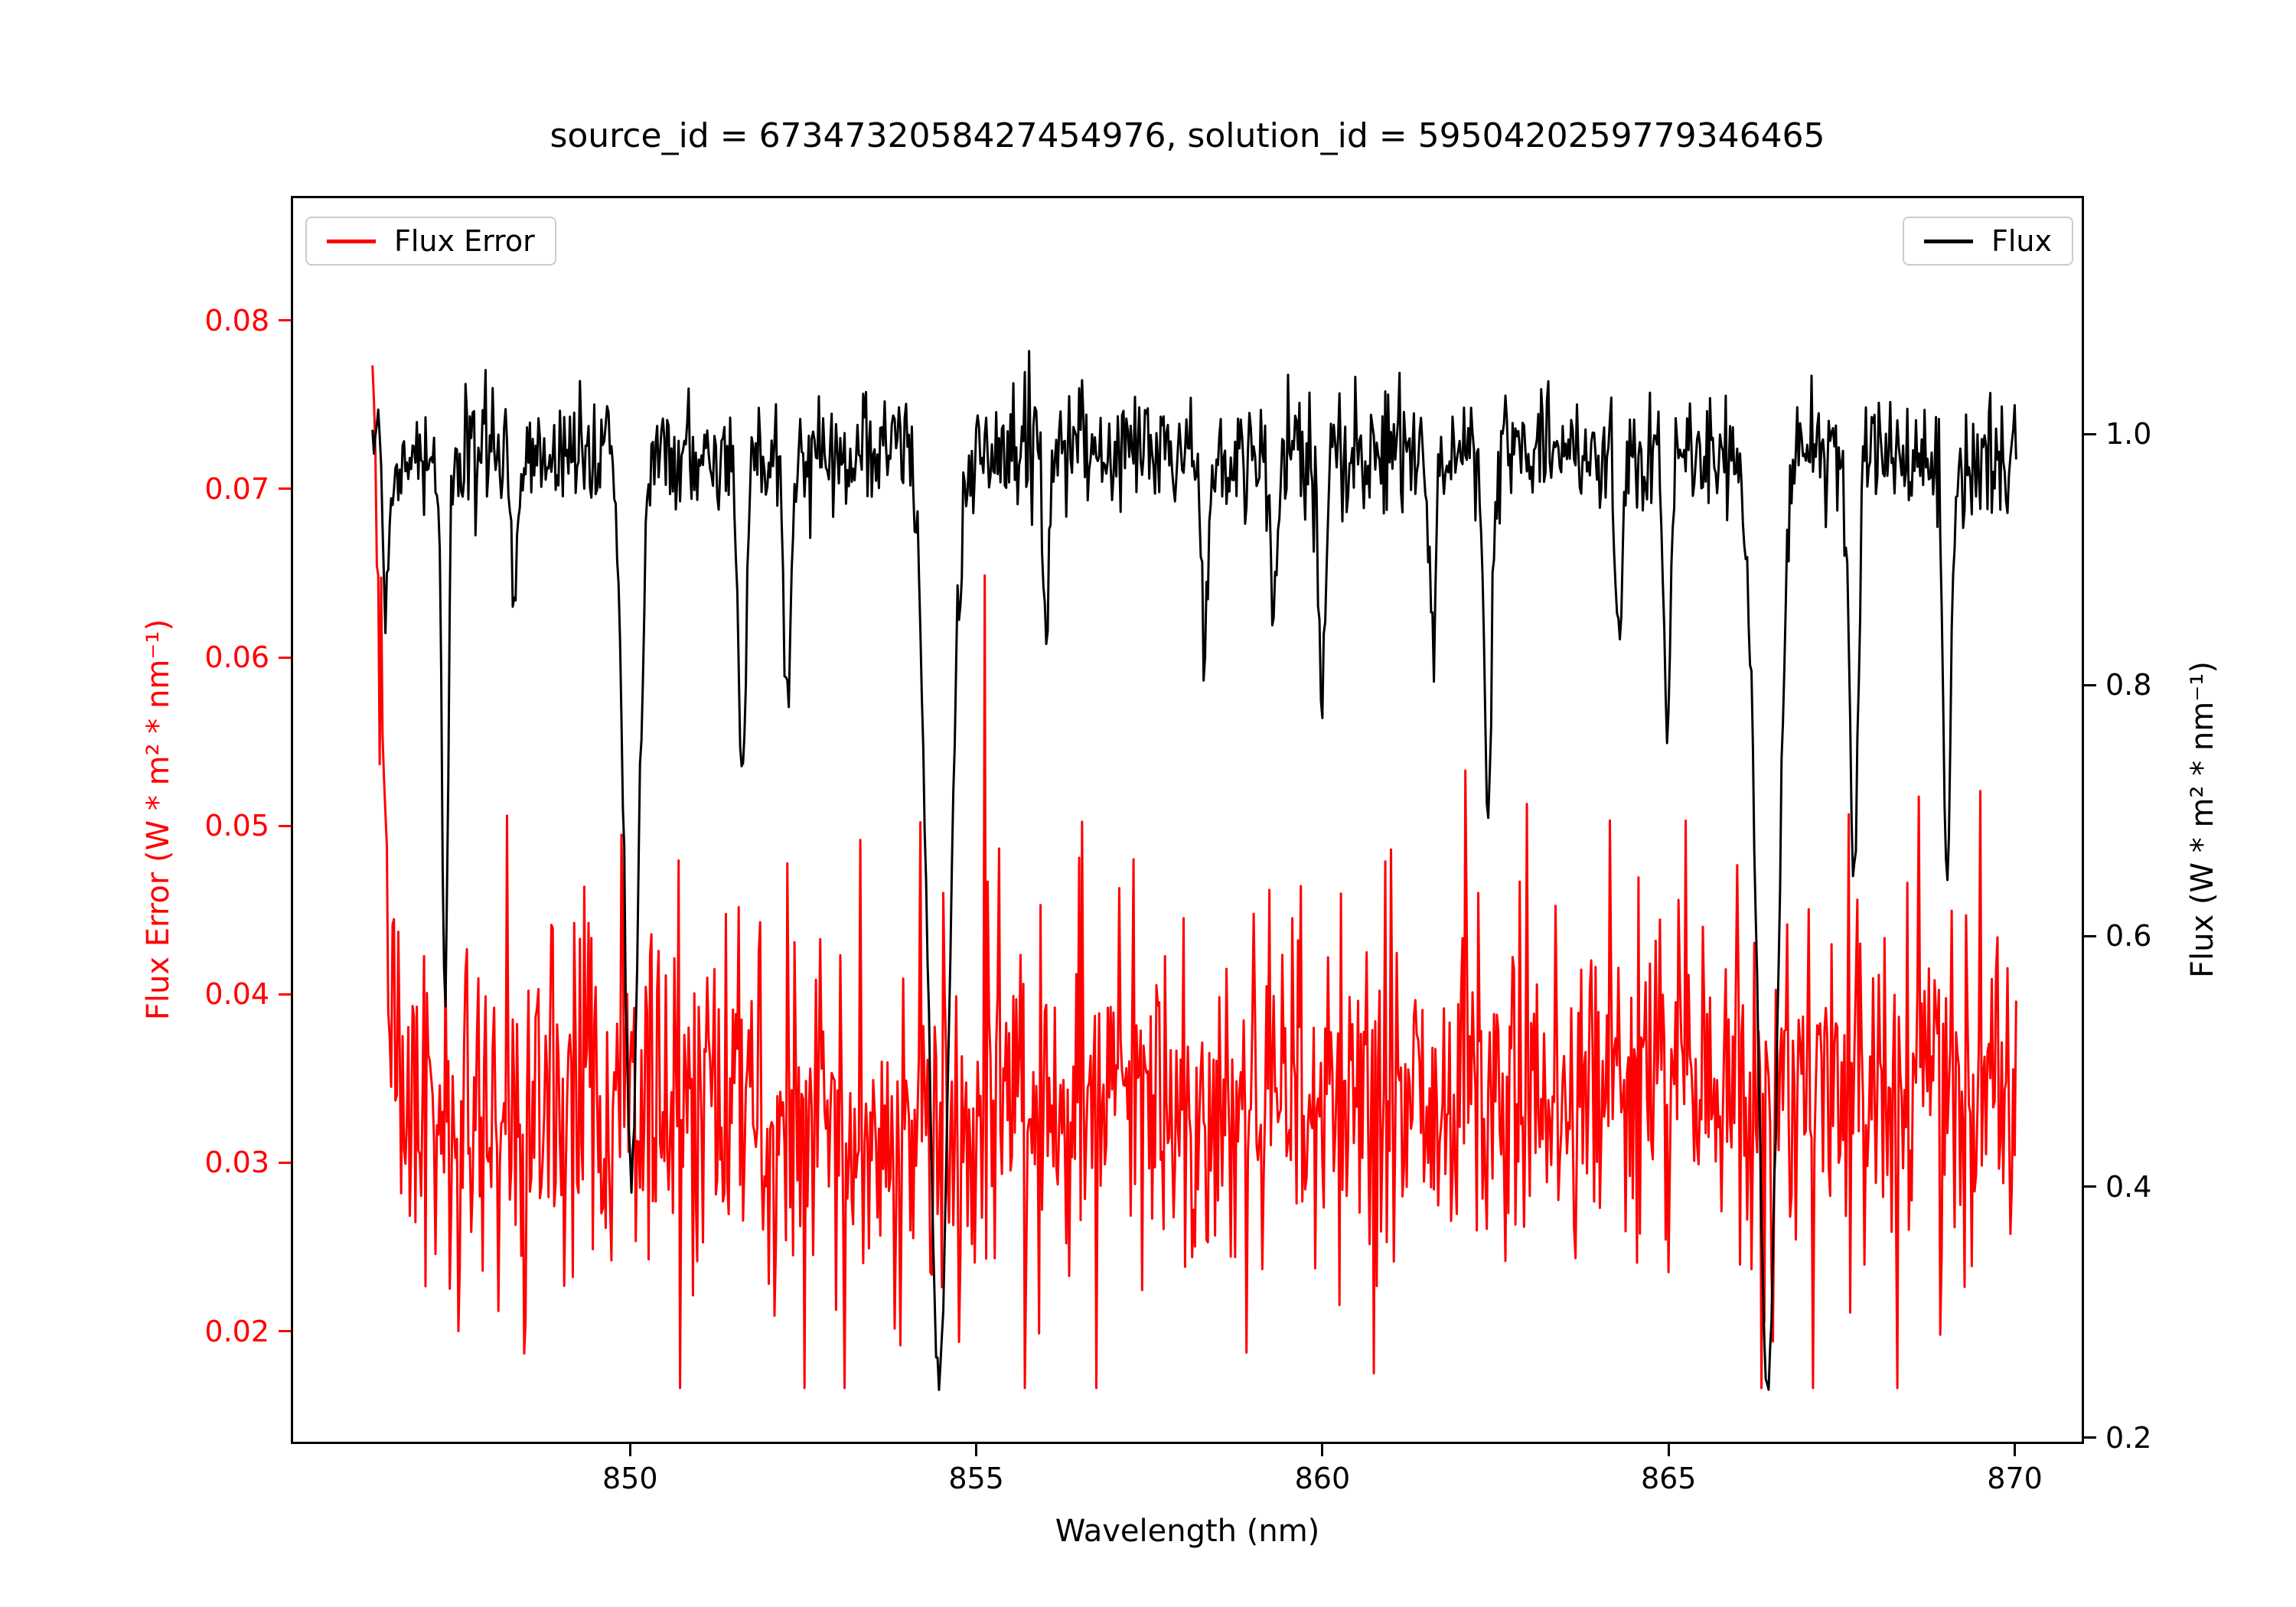  I want to click on x-tick-label: 860, so click(1322, 1479).